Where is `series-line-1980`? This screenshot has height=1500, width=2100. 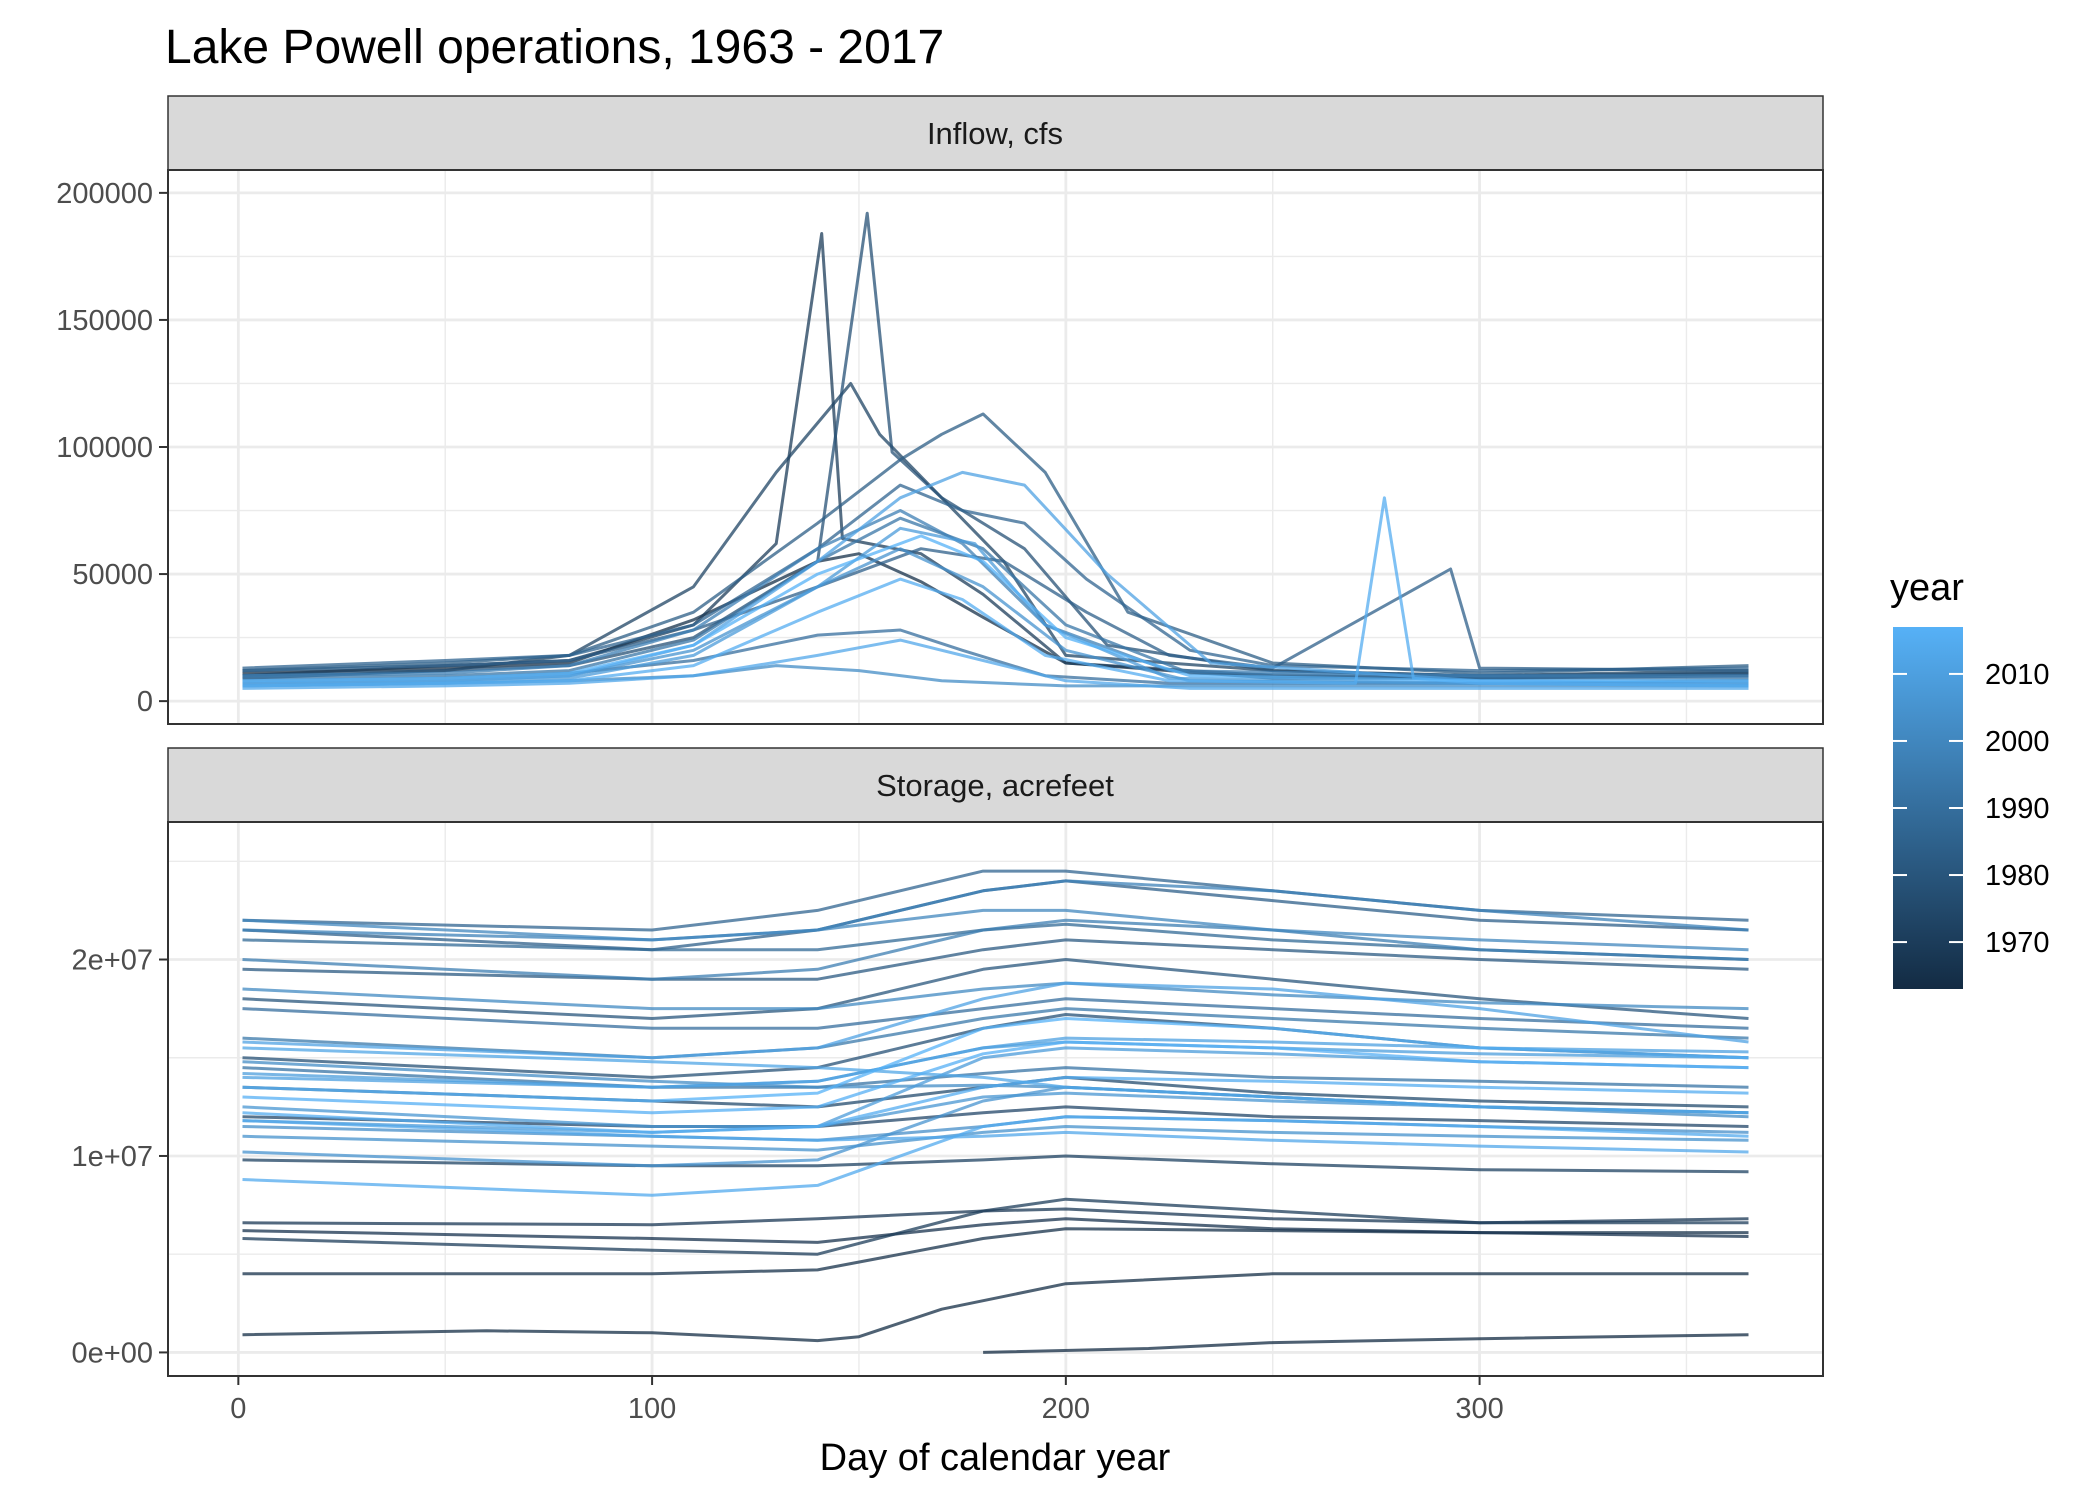 series-line-1980 is located at coordinates (995, 989).